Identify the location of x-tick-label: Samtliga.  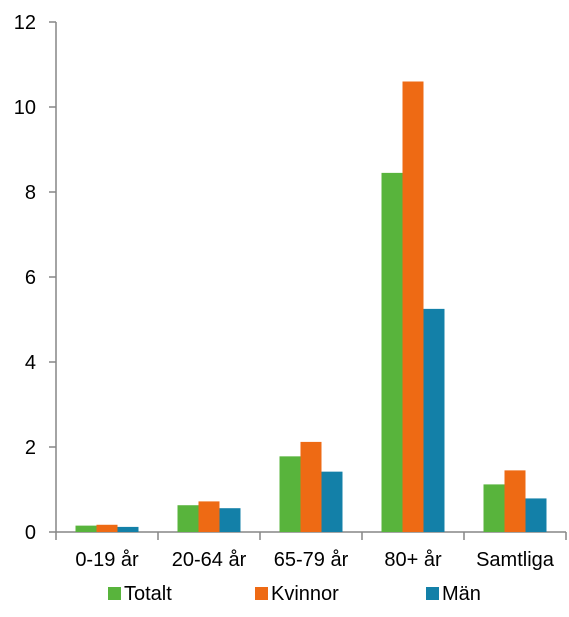
(515, 560).